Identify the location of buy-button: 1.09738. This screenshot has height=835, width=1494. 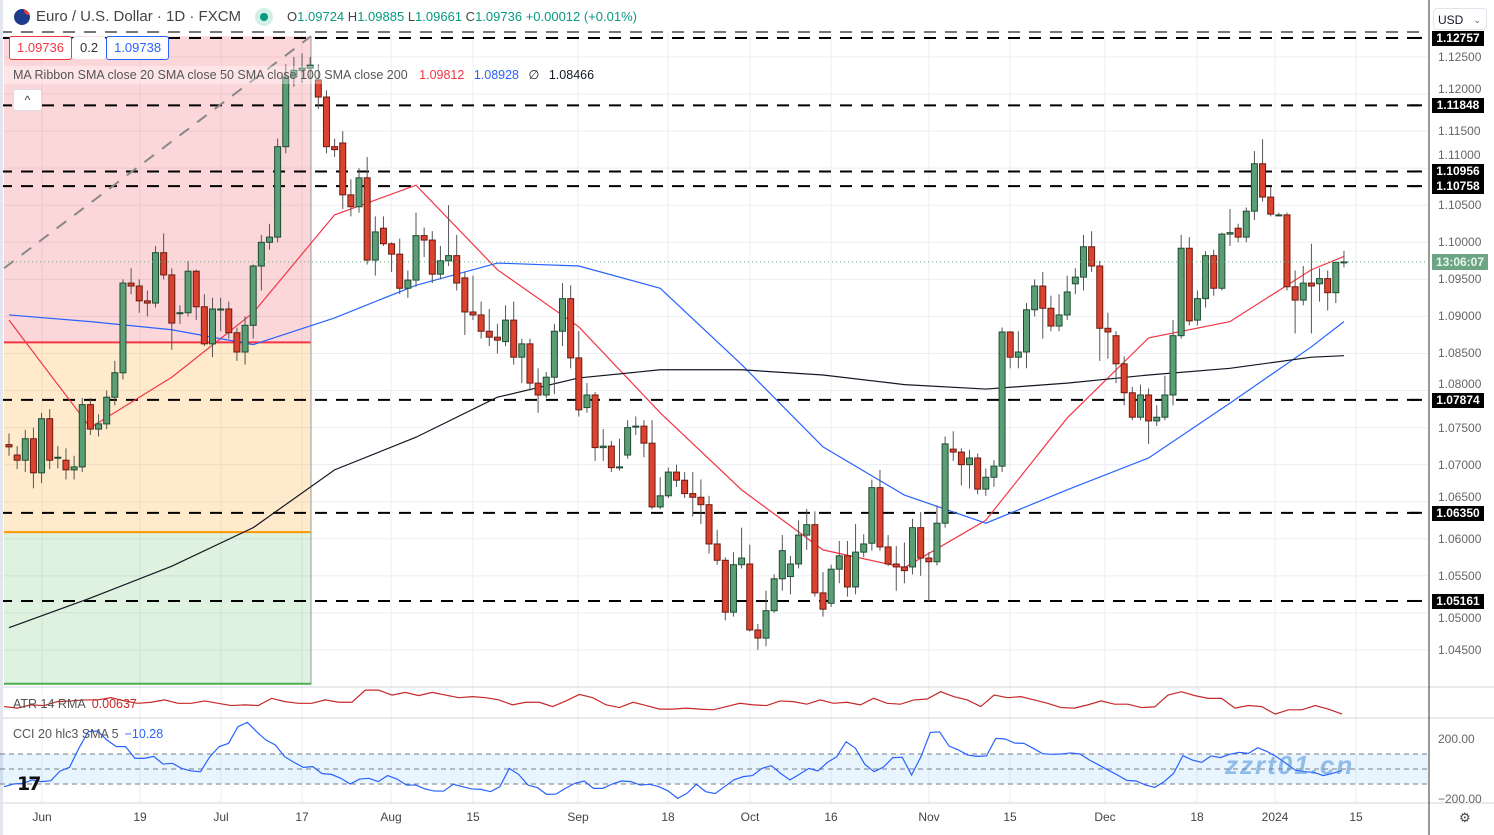
(138, 48).